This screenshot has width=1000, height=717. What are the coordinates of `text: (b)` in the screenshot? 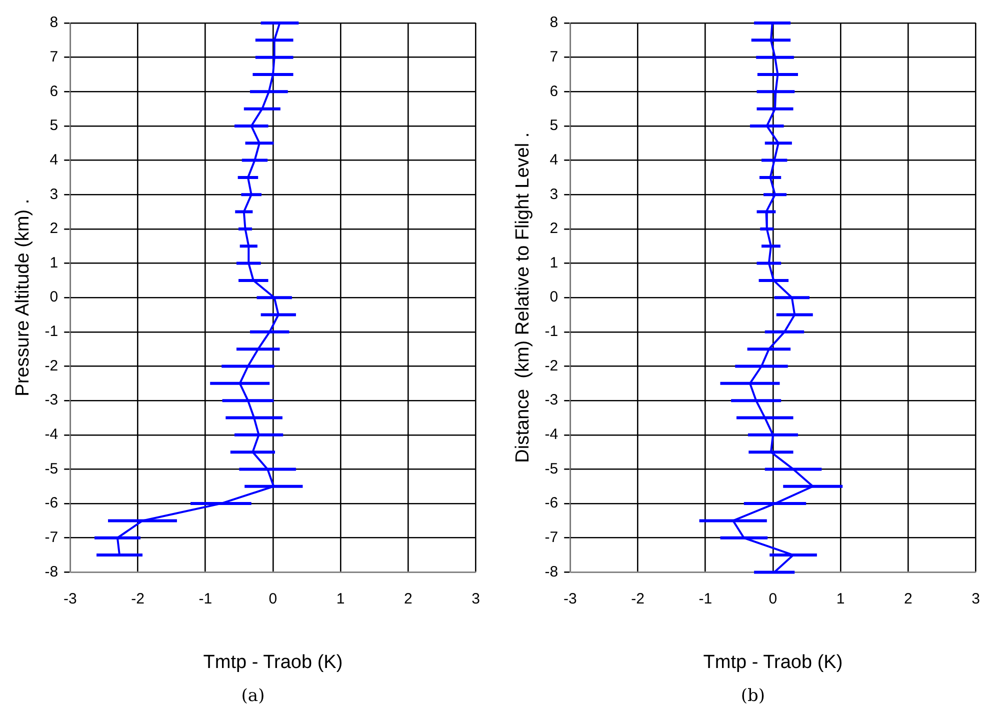 It's located at (753, 696).